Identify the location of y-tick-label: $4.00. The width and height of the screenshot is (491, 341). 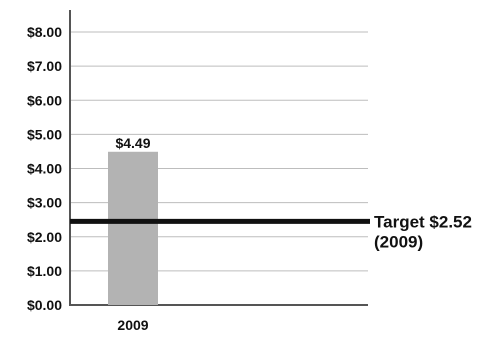
(44, 169).